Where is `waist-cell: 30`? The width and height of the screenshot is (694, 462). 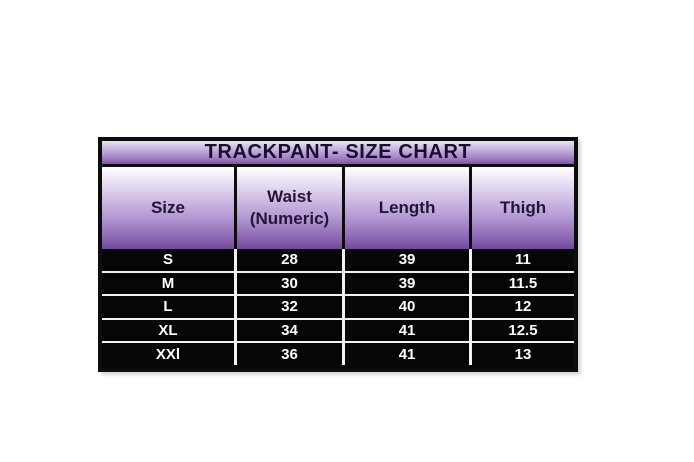
waist-cell: 30 is located at coordinates (291, 283).